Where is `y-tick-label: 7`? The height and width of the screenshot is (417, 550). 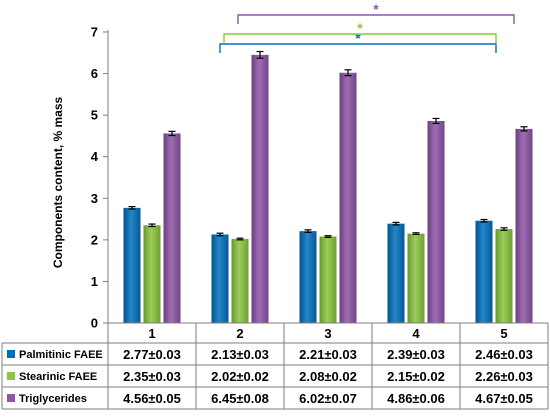 y-tick-label: 7 is located at coordinates (94, 32).